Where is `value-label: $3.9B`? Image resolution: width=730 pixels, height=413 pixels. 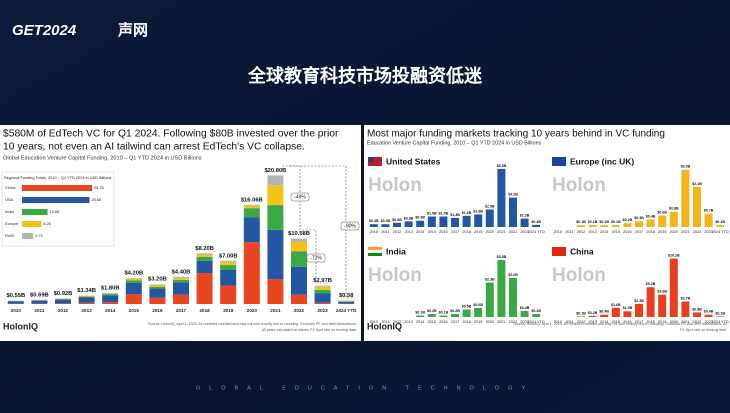 value-label: $3.9B is located at coordinates (662, 292).